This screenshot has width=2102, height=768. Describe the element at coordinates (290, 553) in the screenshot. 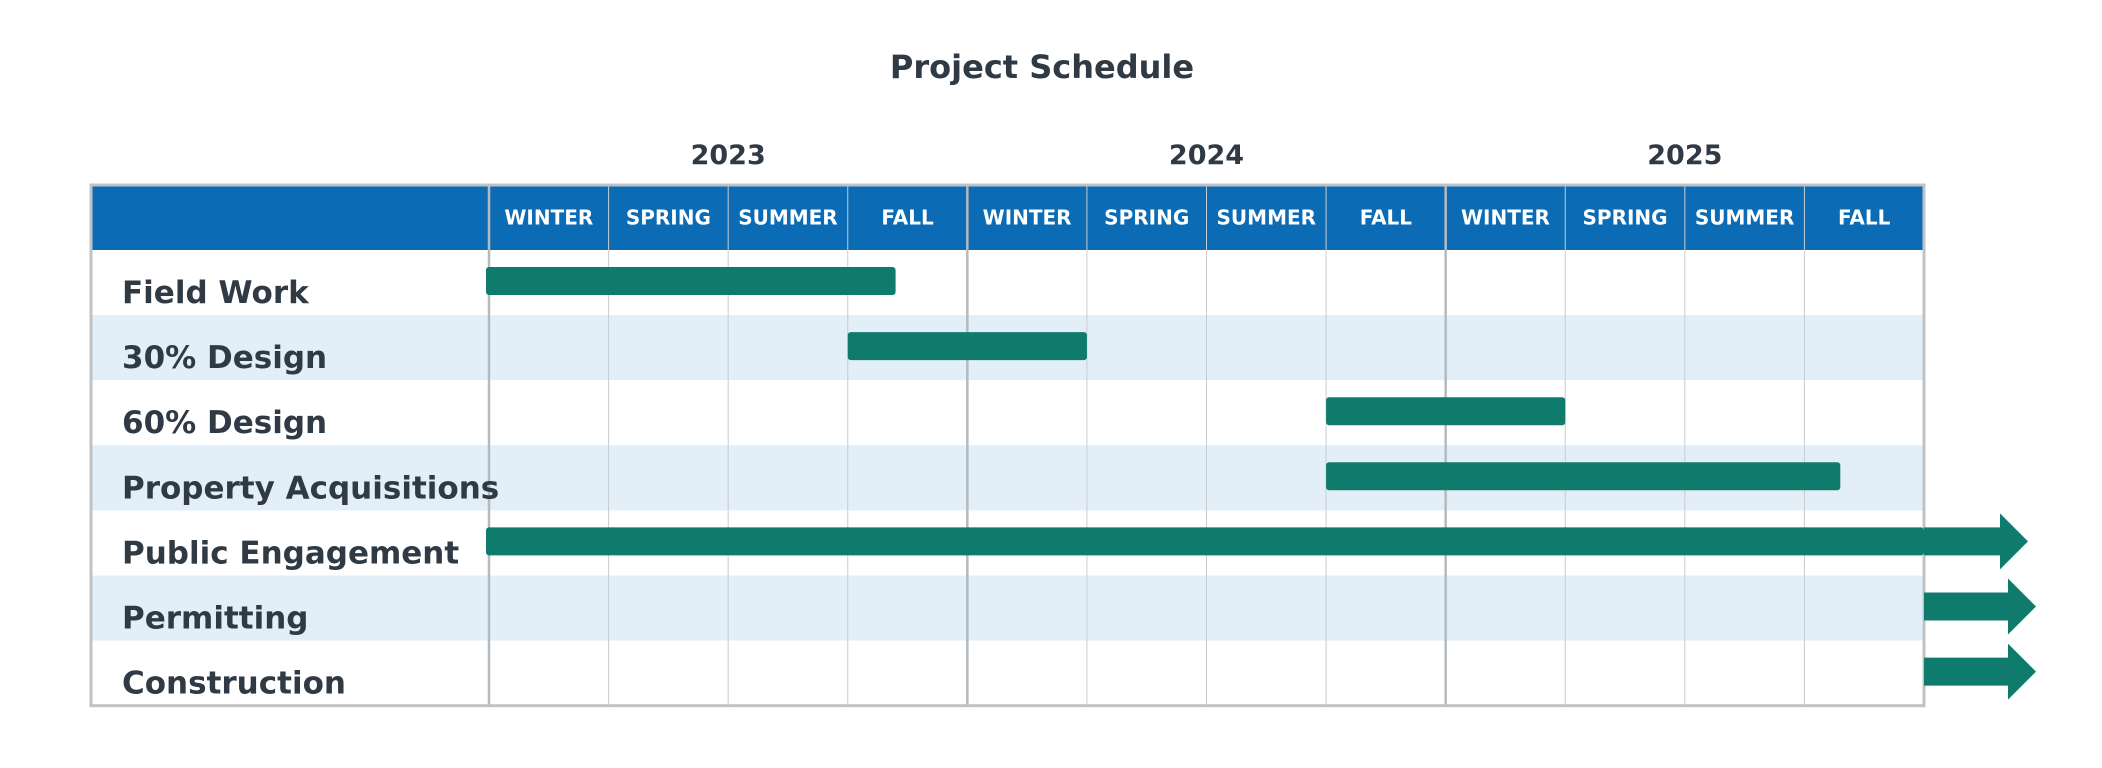

I see `task-label: Public Engagement` at that location.